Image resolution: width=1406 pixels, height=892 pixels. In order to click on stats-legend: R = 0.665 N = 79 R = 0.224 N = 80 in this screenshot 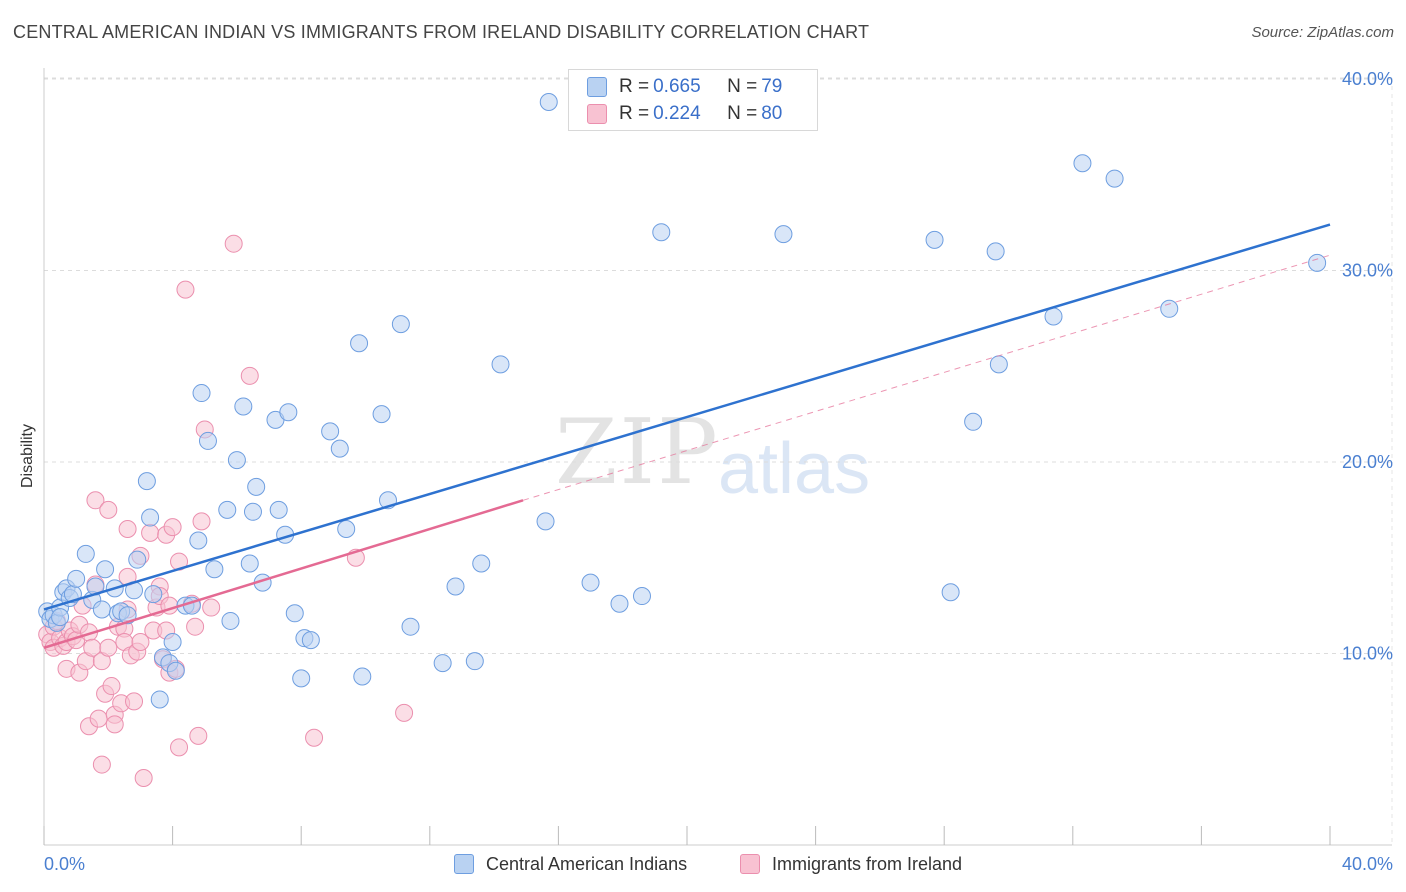, I will do `click(693, 100)`.